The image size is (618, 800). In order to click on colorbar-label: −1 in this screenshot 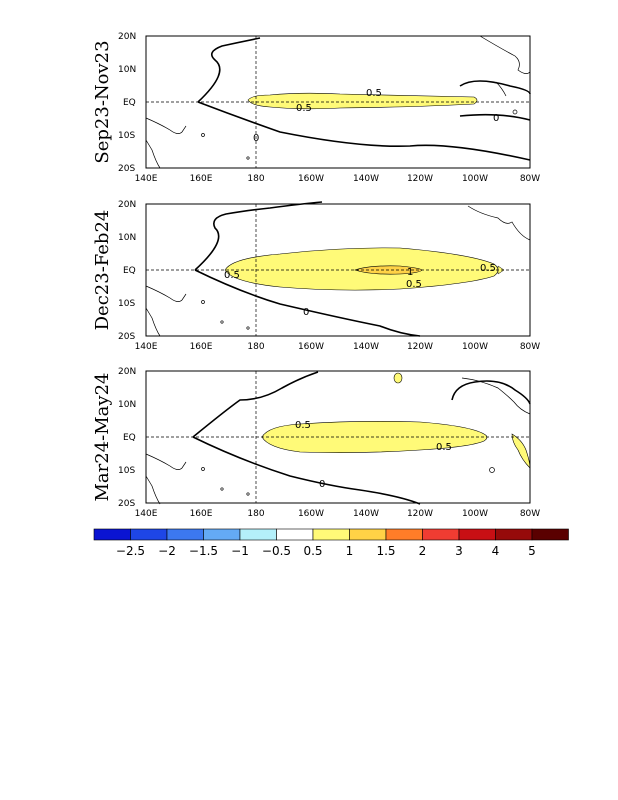, I will do `click(240, 551)`.